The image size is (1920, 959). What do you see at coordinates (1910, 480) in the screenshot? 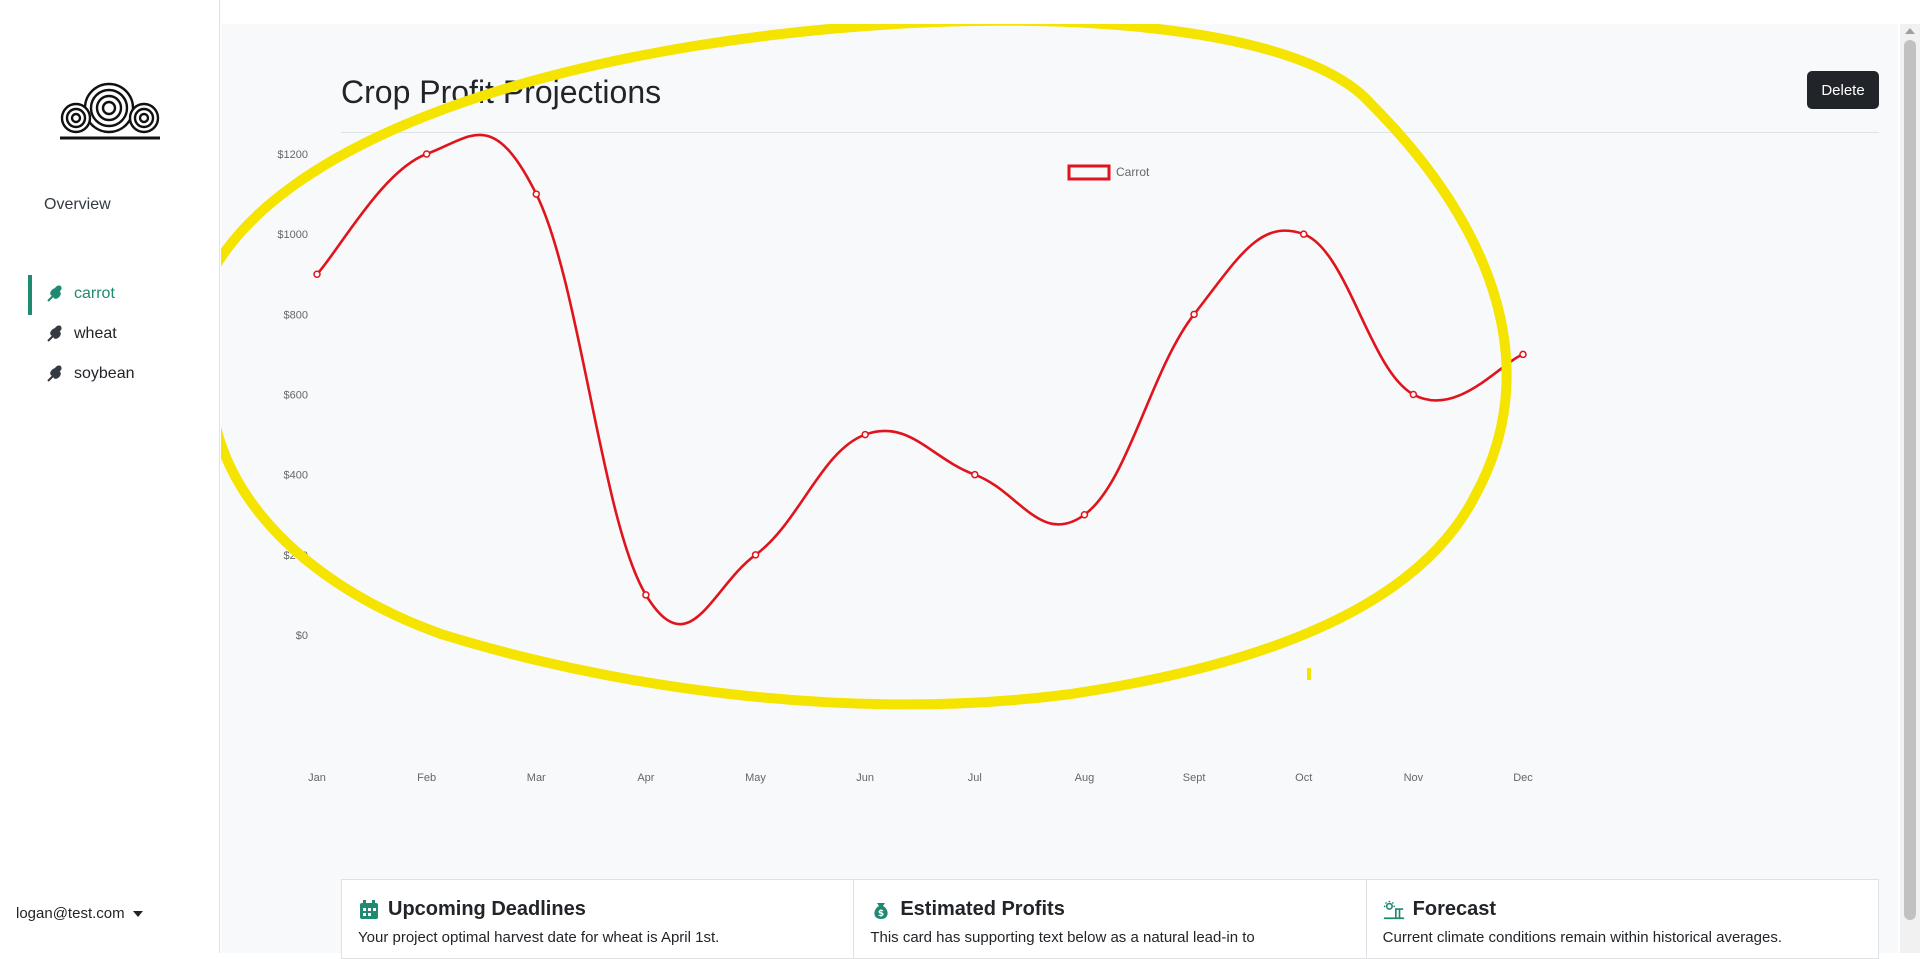
I see `scroll-thumb` at bounding box center [1910, 480].